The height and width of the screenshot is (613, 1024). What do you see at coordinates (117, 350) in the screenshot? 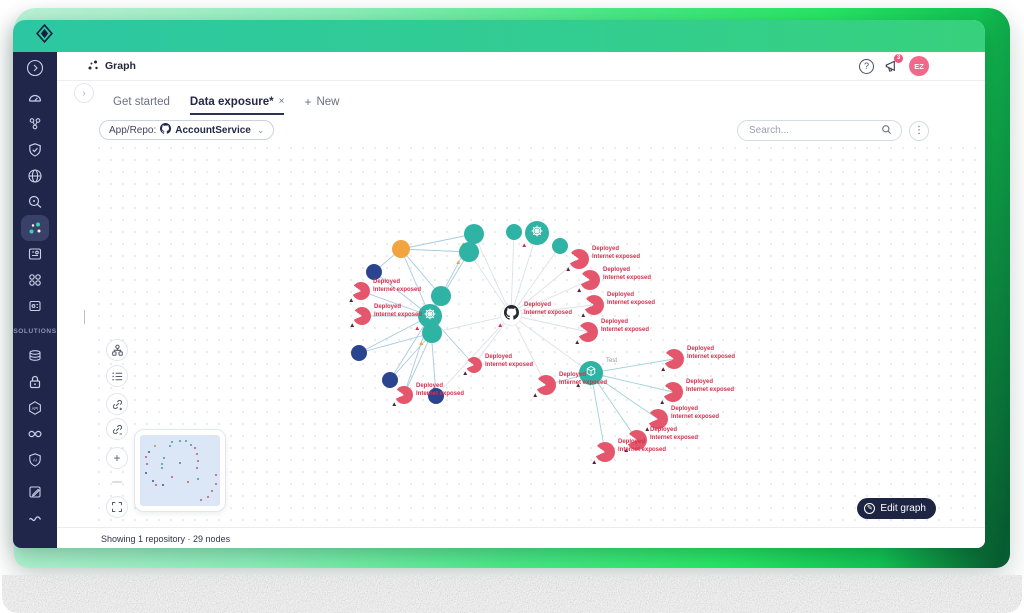
I see `layout-tool-button` at bounding box center [117, 350].